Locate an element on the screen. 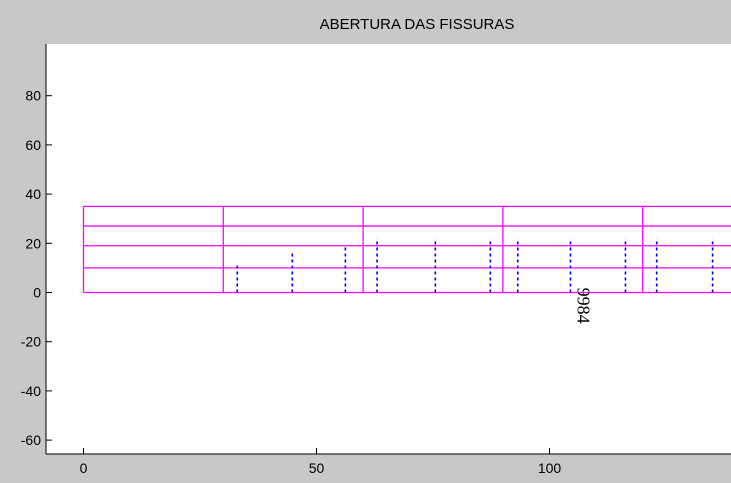 Image resolution: width=731 pixels, height=483 pixels. annotation-label: 9984 is located at coordinates (583, 306).